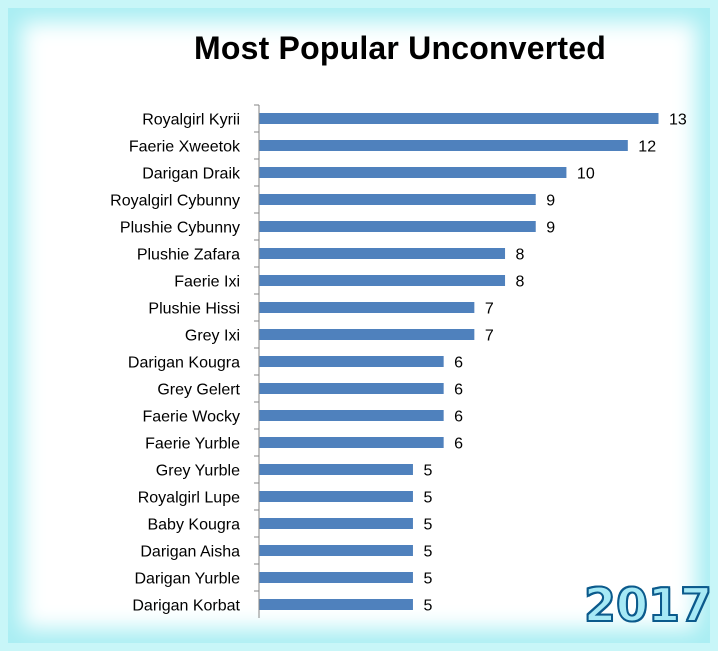  I want to click on category-label: Darigan Yurble, so click(187, 579).